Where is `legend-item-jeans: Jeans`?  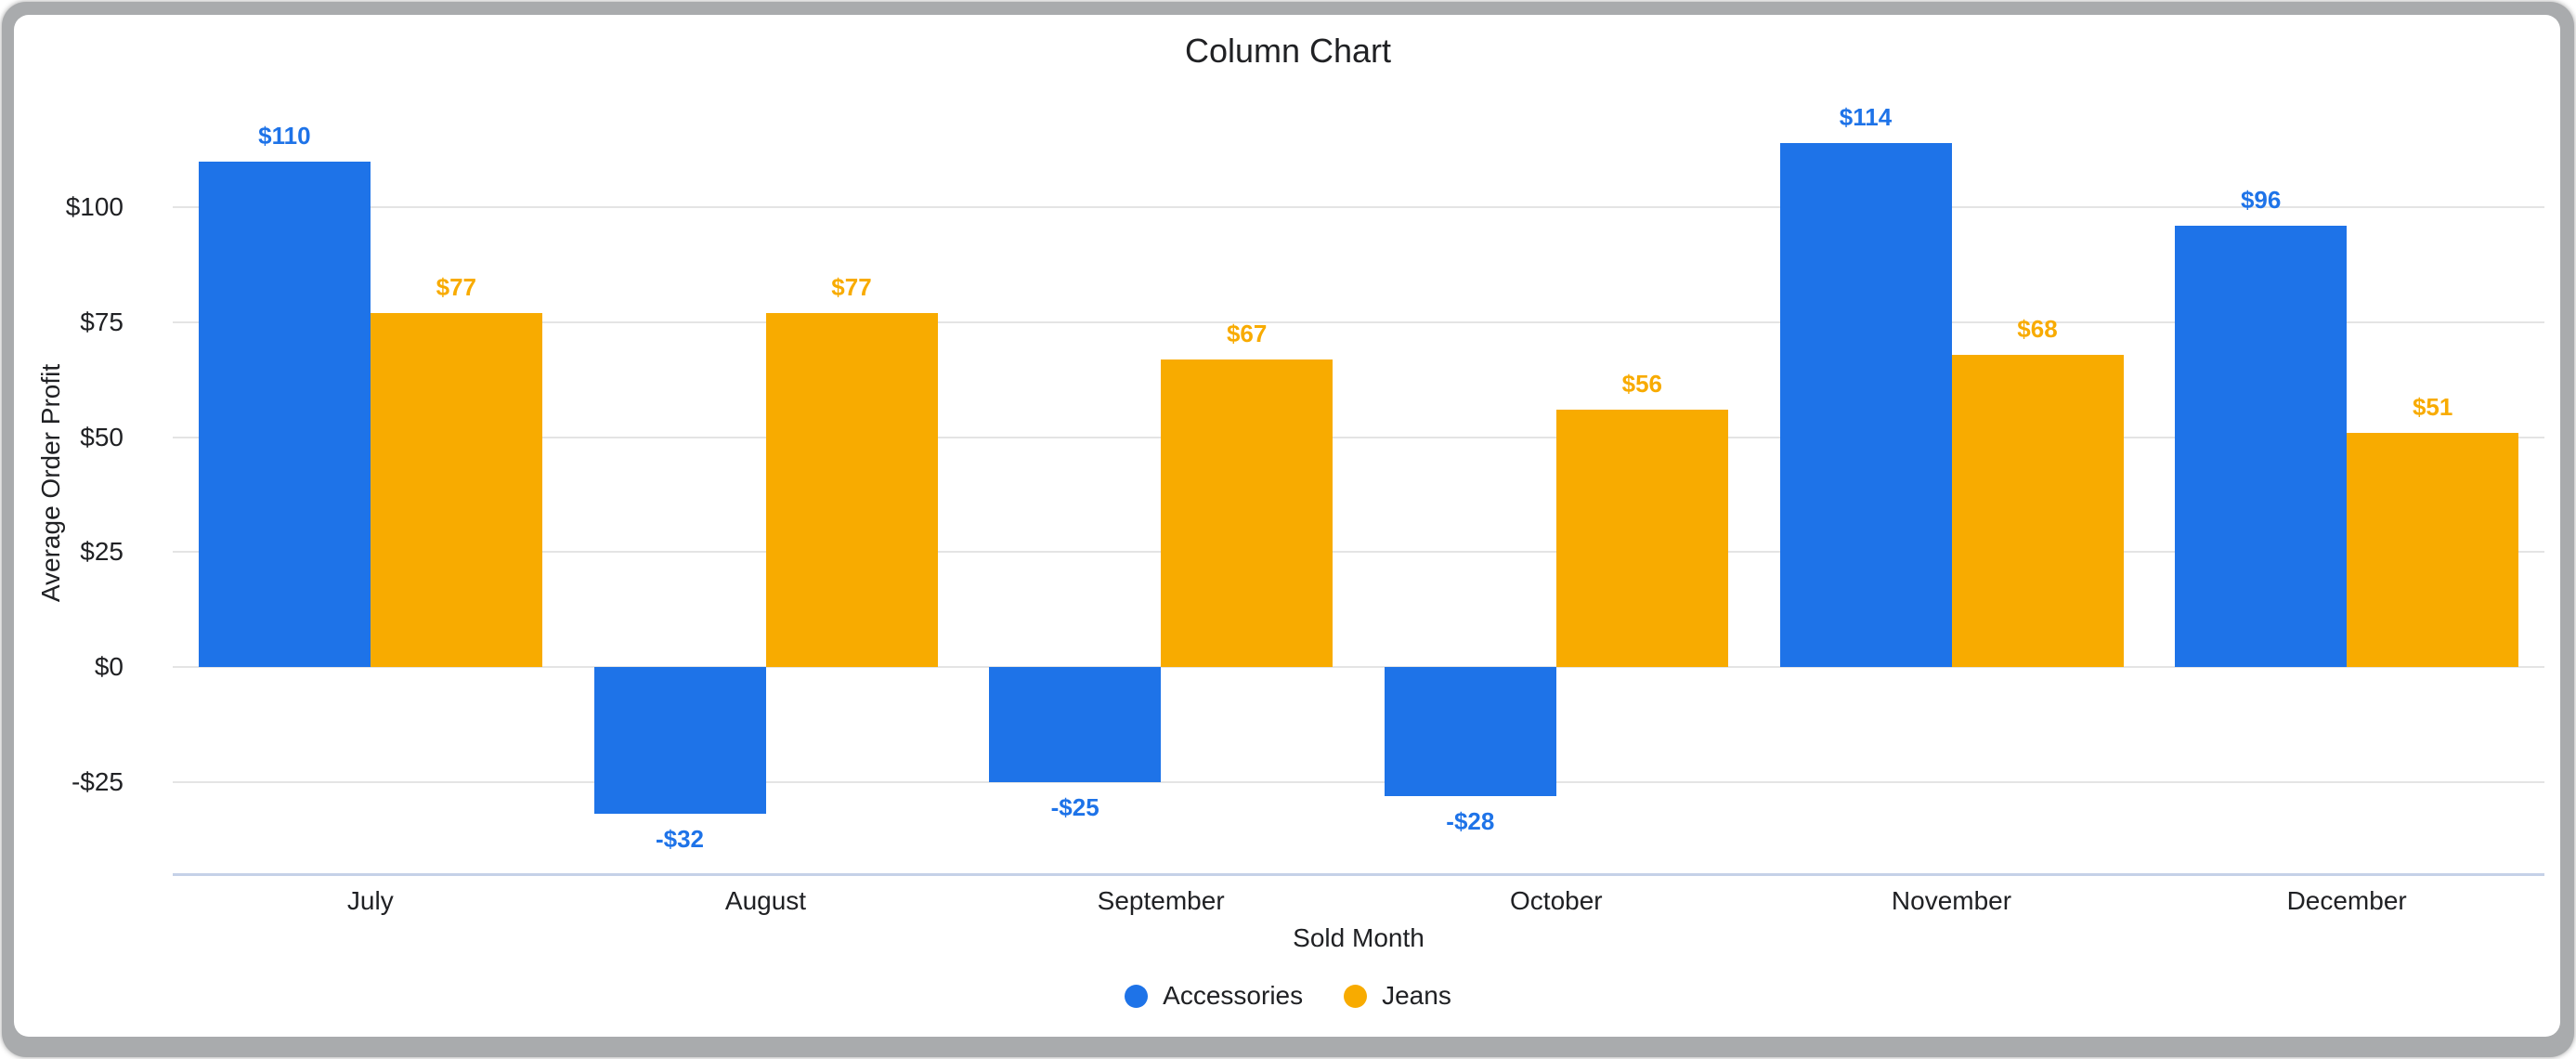
legend-item-jeans: Jeans is located at coordinates (1397, 996).